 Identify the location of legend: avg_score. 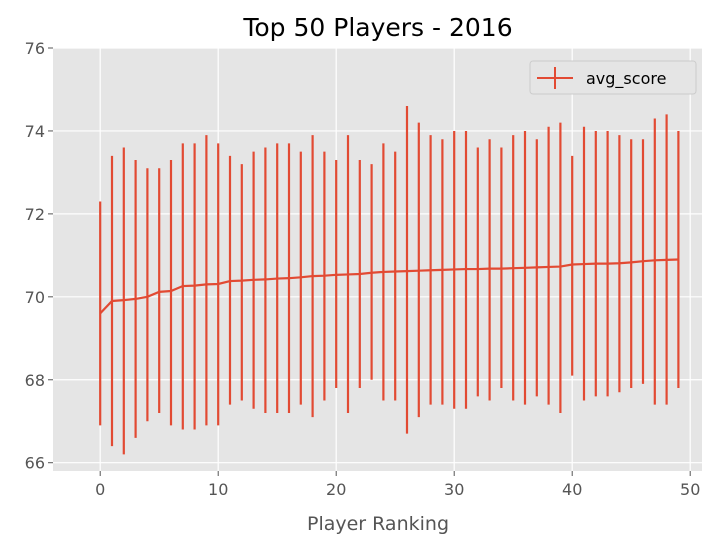
(613, 77).